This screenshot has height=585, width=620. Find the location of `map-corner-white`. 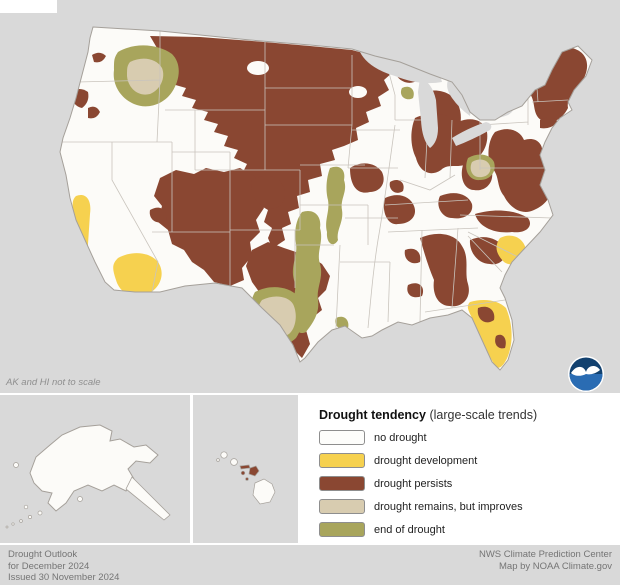

map-corner-white is located at coordinates (28, 6).